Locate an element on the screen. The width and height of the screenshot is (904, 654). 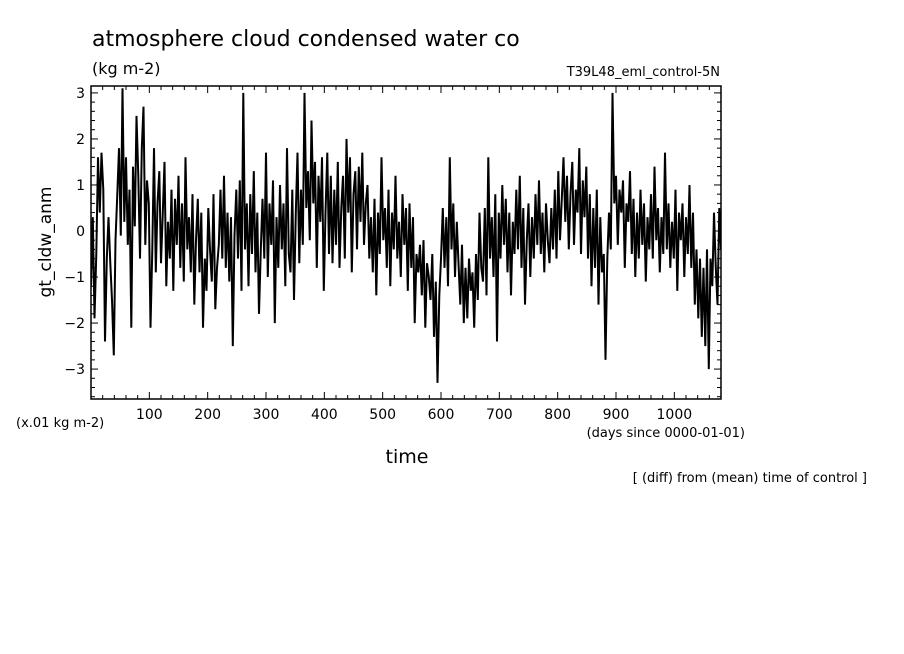
experiment-label: T39L48_eml_control-5N is located at coordinates (643, 72).